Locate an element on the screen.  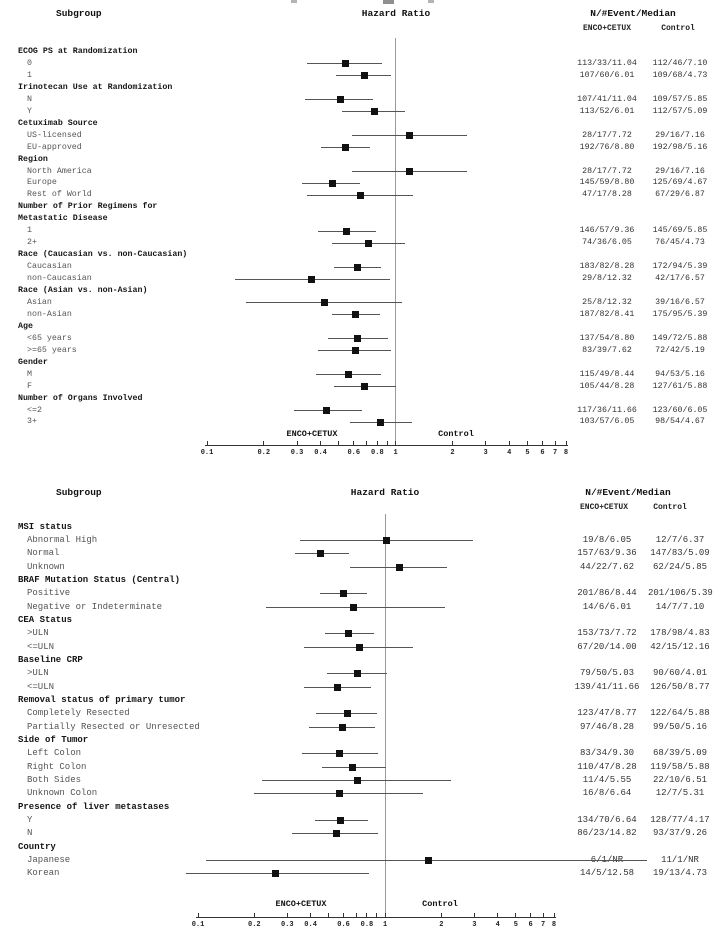
axis-tick-label: 1 is located at coordinates (385, 925).